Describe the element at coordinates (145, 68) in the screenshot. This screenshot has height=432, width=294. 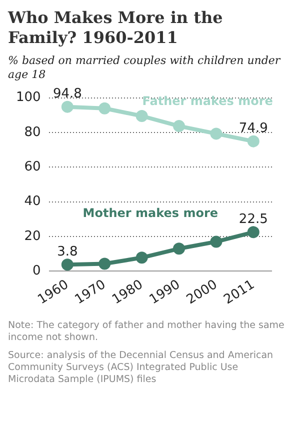
I see `chart-subtitle: % based on married couples with children under age 18` at that location.